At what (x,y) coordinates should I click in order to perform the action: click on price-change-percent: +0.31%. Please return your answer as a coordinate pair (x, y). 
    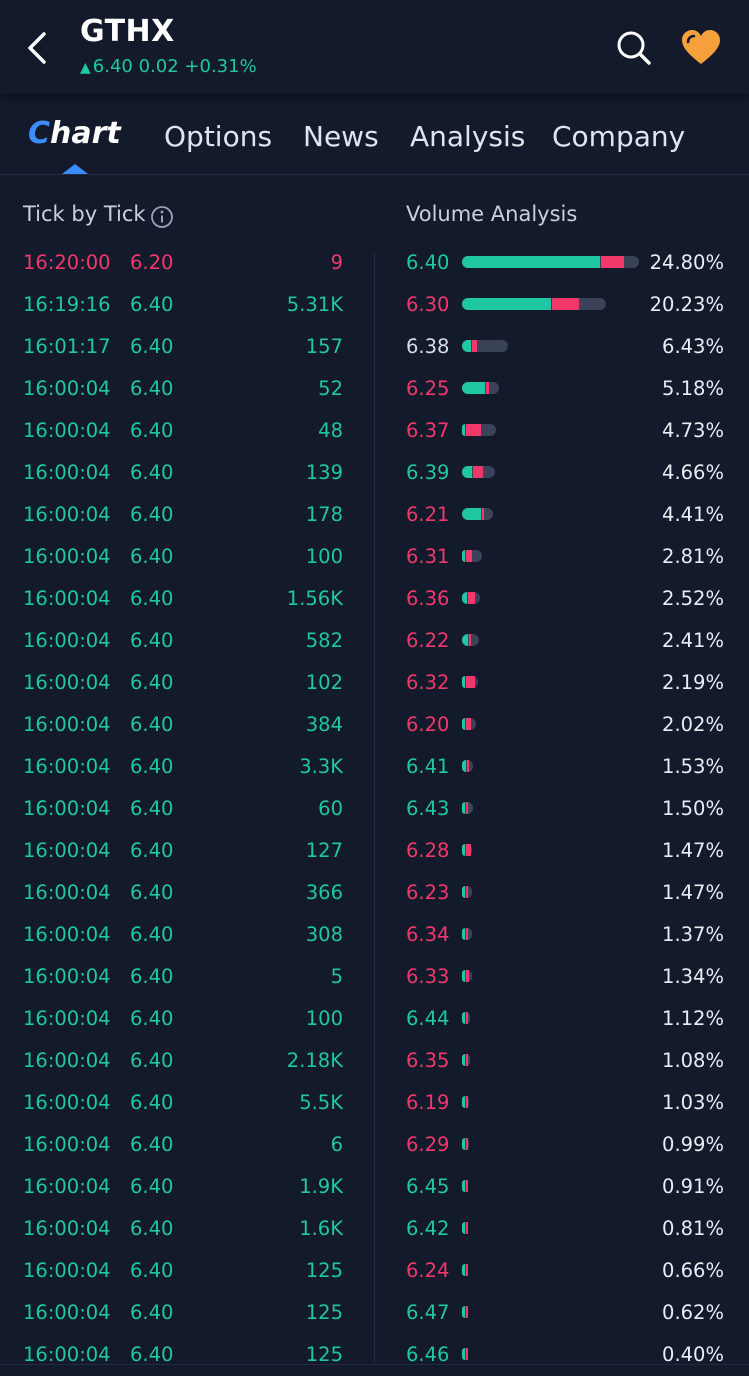
    Looking at the image, I should click on (220, 66).